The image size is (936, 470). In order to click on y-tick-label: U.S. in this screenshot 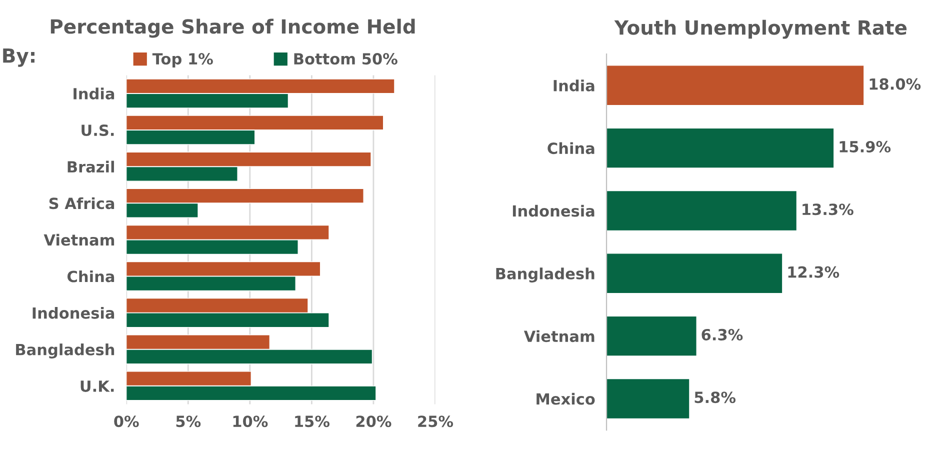, I will do `click(98, 130)`.